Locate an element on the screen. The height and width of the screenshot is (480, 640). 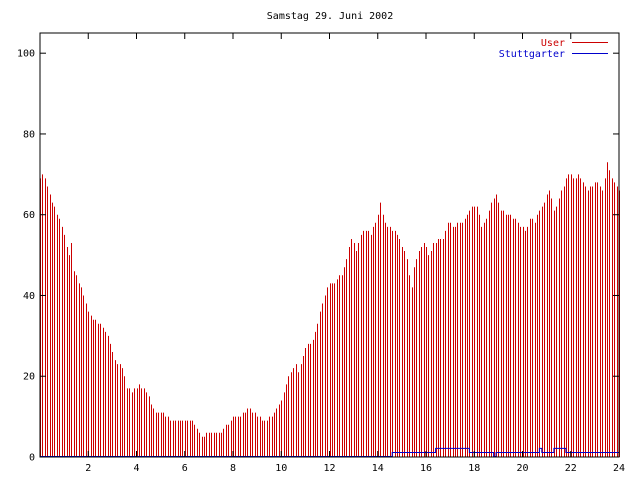
x-tick-label: 8 is located at coordinates (233, 468).